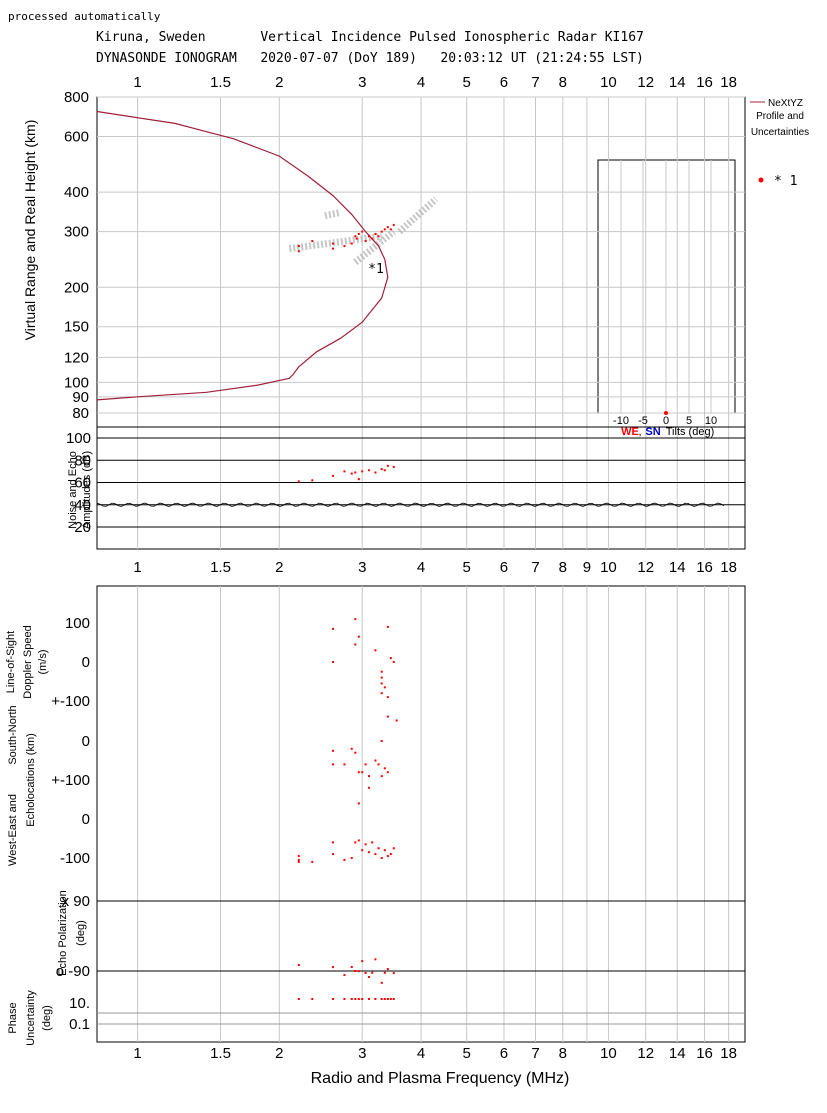  Describe the element at coordinates (690, 432) in the screenshot. I see `tilts-label: Tilts (deg)` at that location.